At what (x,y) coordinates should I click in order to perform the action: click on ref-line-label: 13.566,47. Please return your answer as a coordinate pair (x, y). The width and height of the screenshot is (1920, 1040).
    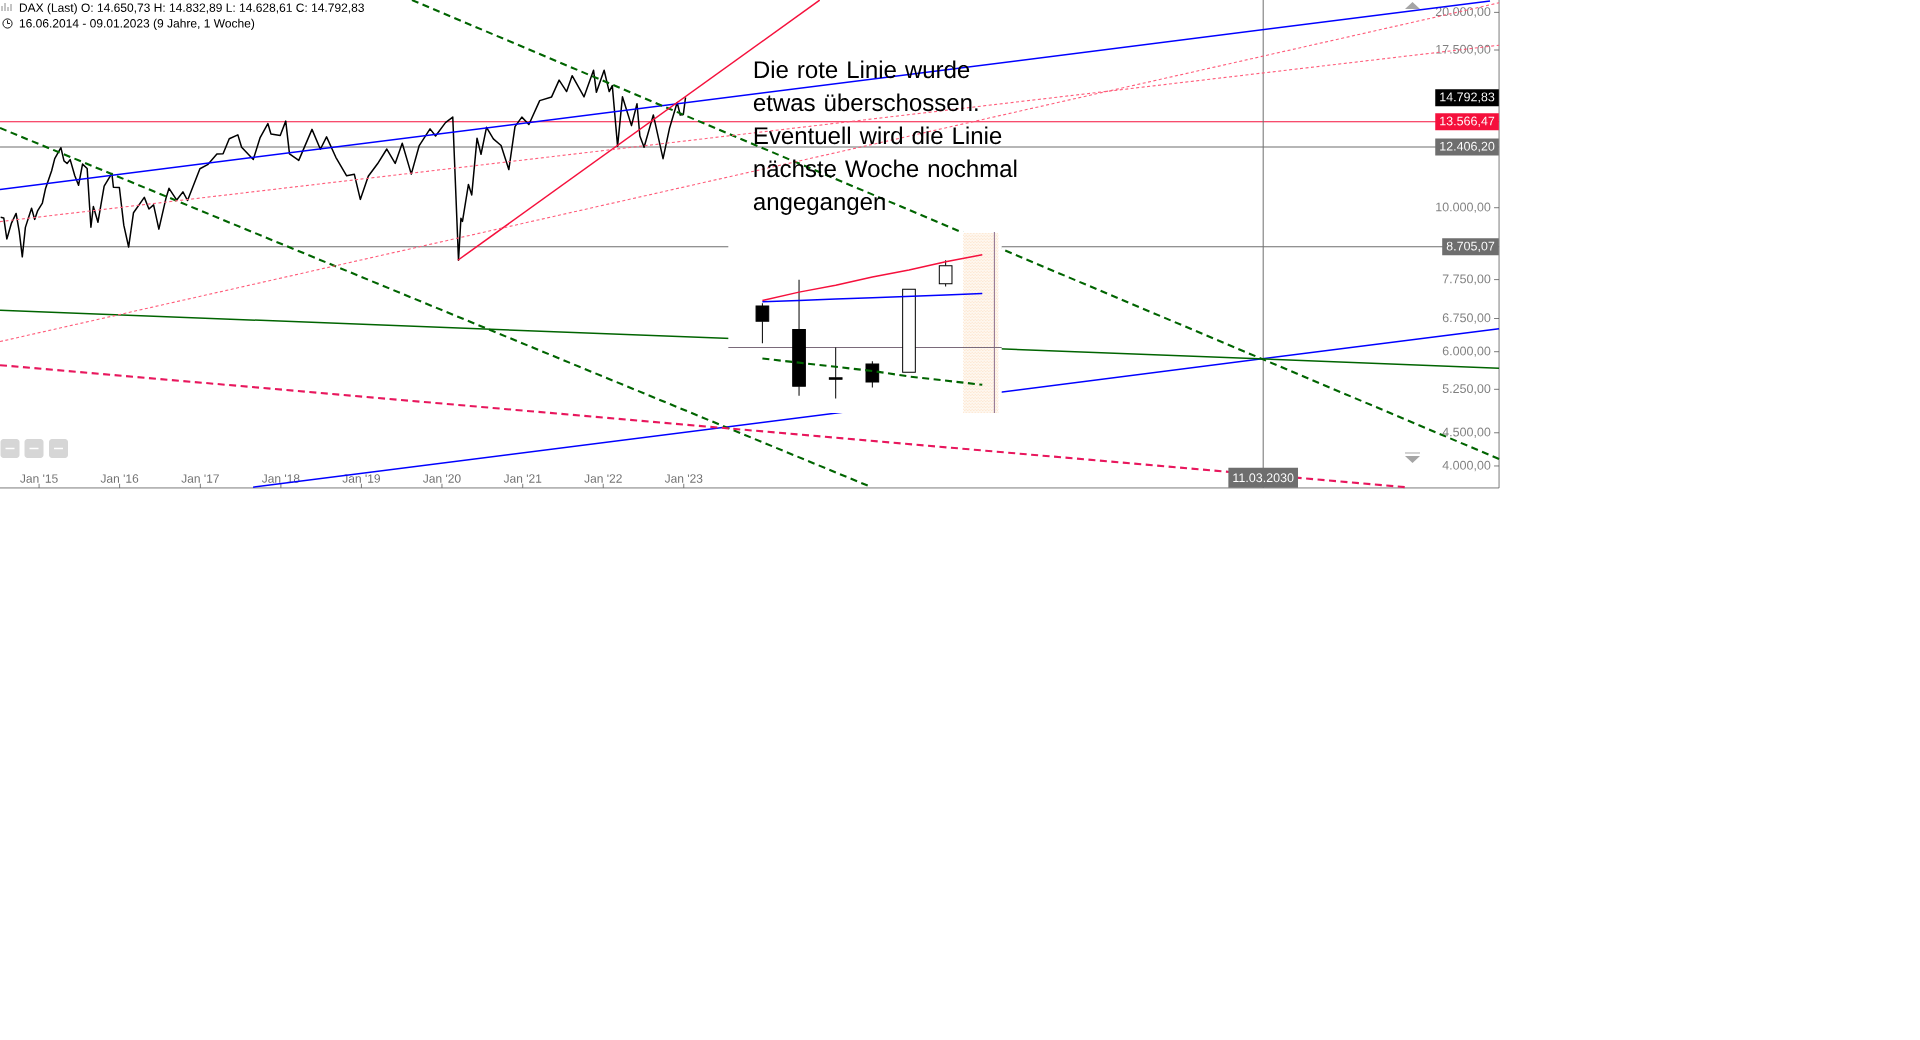
    Looking at the image, I should click on (1467, 121).